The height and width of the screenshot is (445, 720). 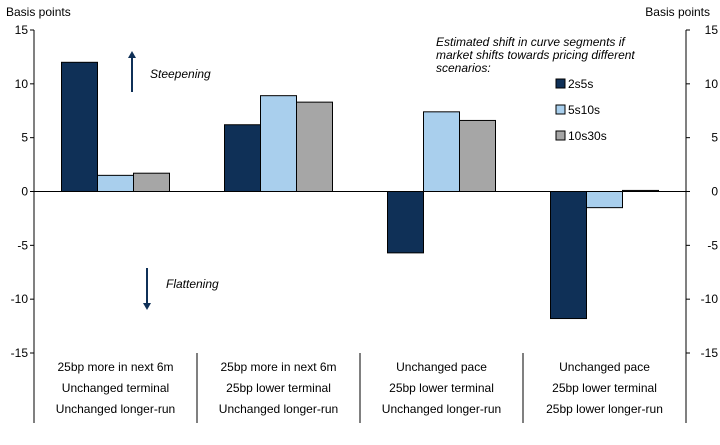 I want to click on flattening-arrow-head, so click(x=147, y=306).